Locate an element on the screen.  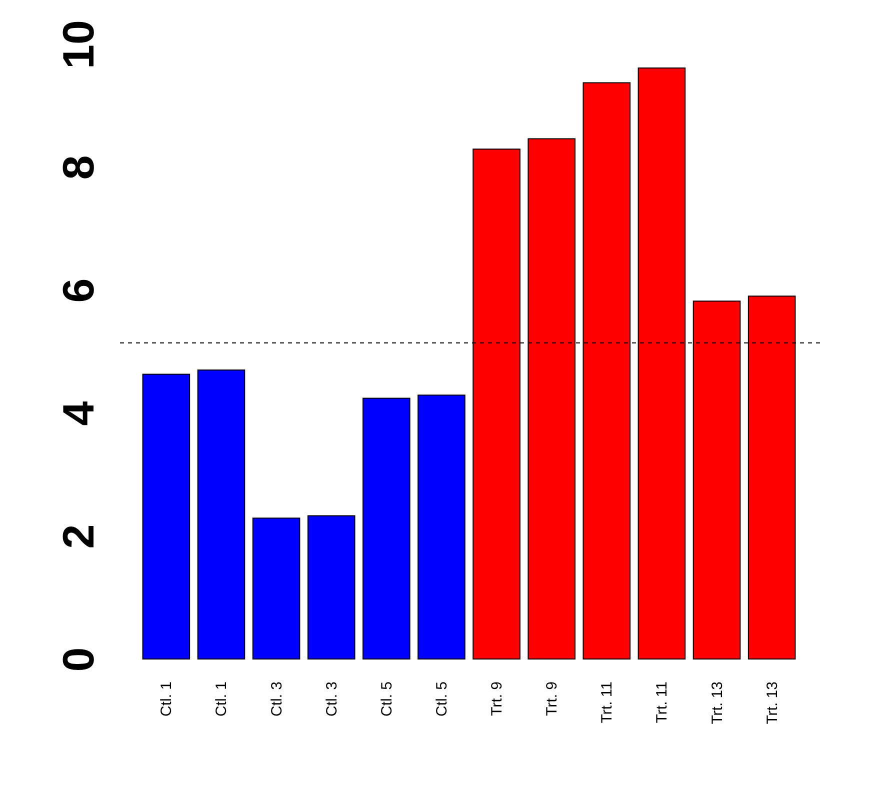
y-tick-label: 0 is located at coordinates (79, 659).